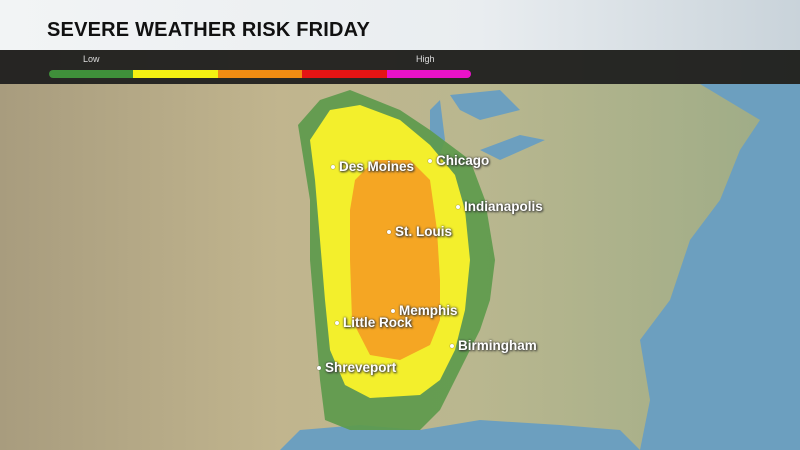 Image resolution: width=800 pixels, height=450 pixels. What do you see at coordinates (400, 25) in the screenshot?
I see `header: SEVERE WEATHER RISK FRIDAY` at bounding box center [400, 25].